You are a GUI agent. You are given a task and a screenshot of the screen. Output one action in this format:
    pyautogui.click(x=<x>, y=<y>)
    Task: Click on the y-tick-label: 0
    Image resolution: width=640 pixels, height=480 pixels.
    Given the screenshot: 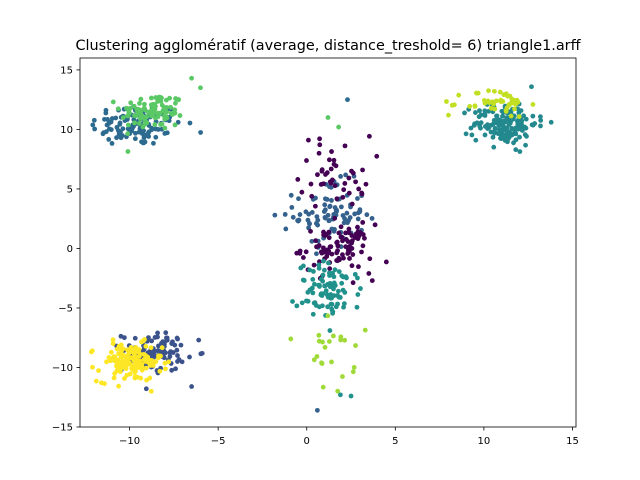 What is the action you would take?
    pyautogui.click(x=70, y=249)
    